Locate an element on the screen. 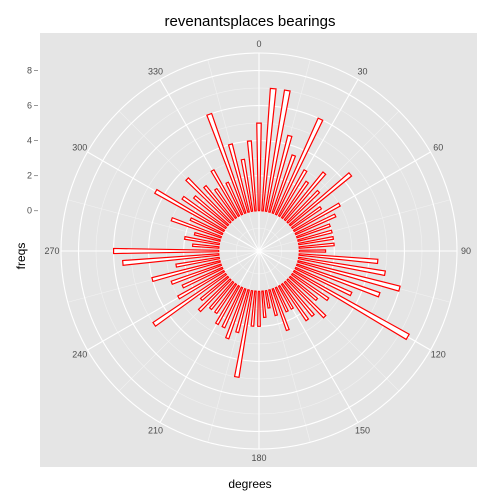 The image size is (500, 500). angle-tick-label: 300 is located at coordinates (79, 148).